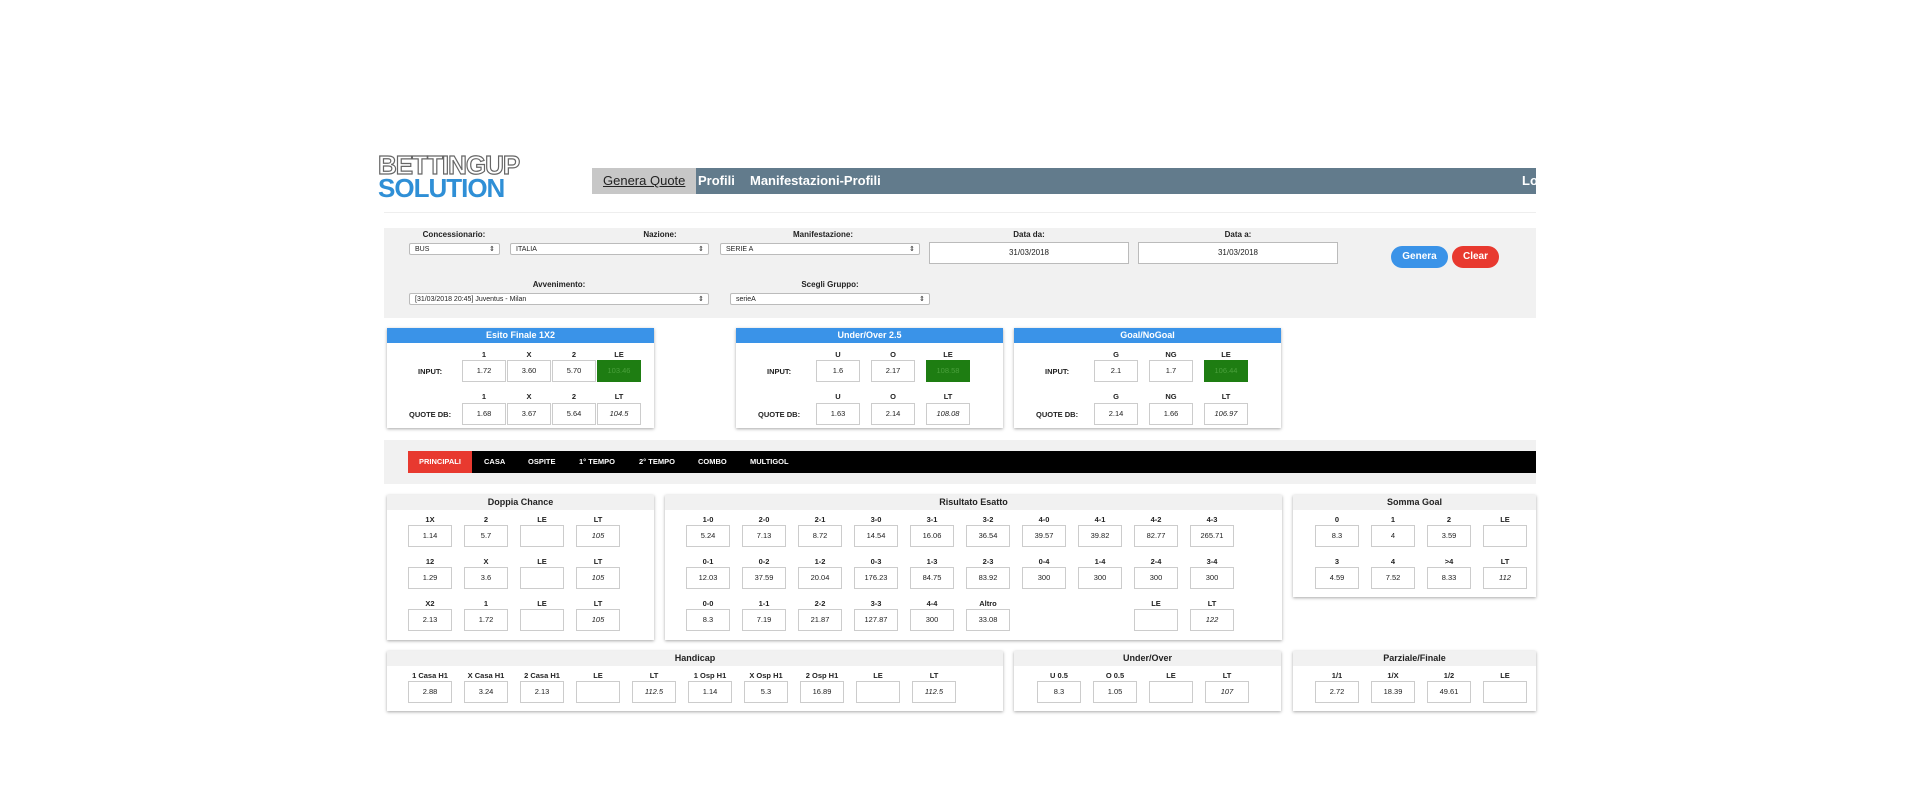  Describe the element at coordinates (815, 180) in the screenshot. I see `nav-tab-manifestazioni-profili: Manifestazioni-Profili` at that location.